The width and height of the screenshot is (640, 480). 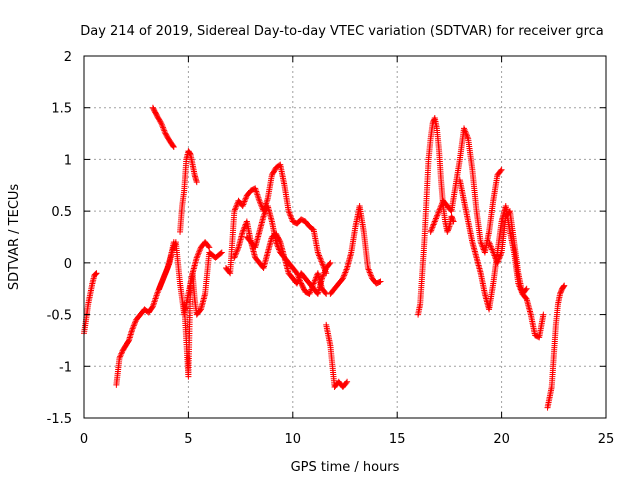 I want to click on y-tick-label: -1, so click(x=65, y=367).